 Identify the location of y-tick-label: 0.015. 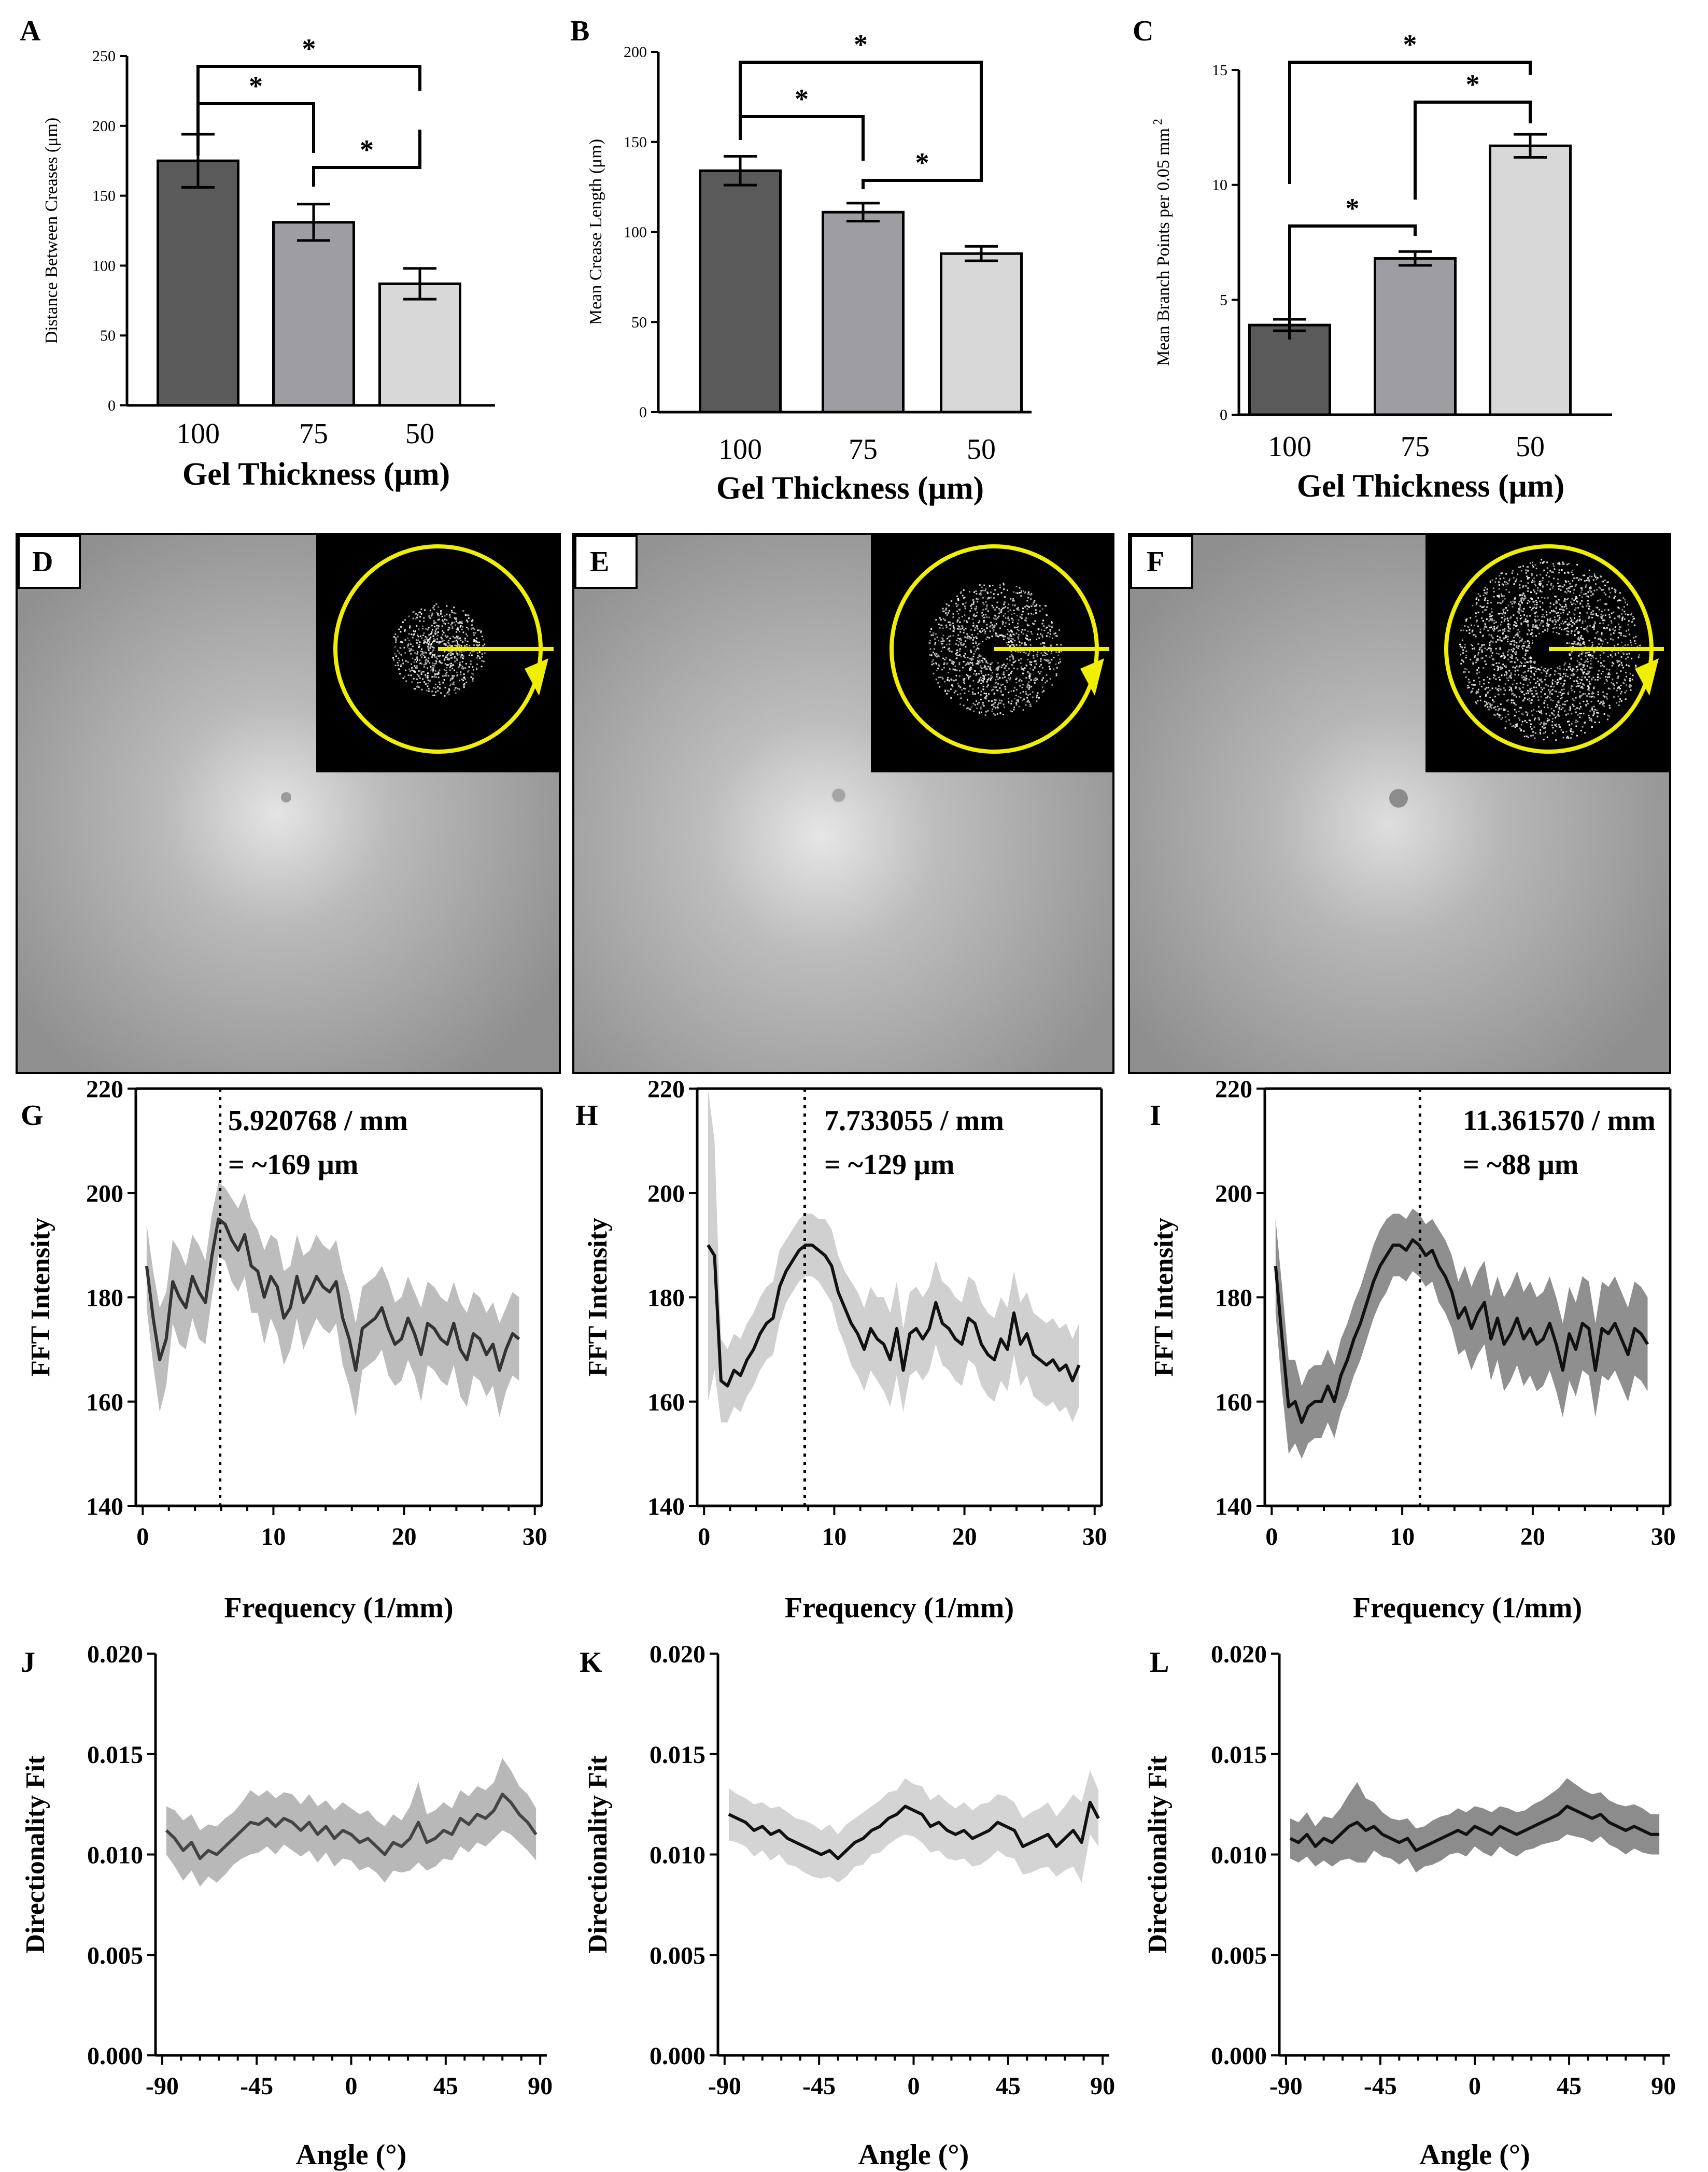
(115, 1755).